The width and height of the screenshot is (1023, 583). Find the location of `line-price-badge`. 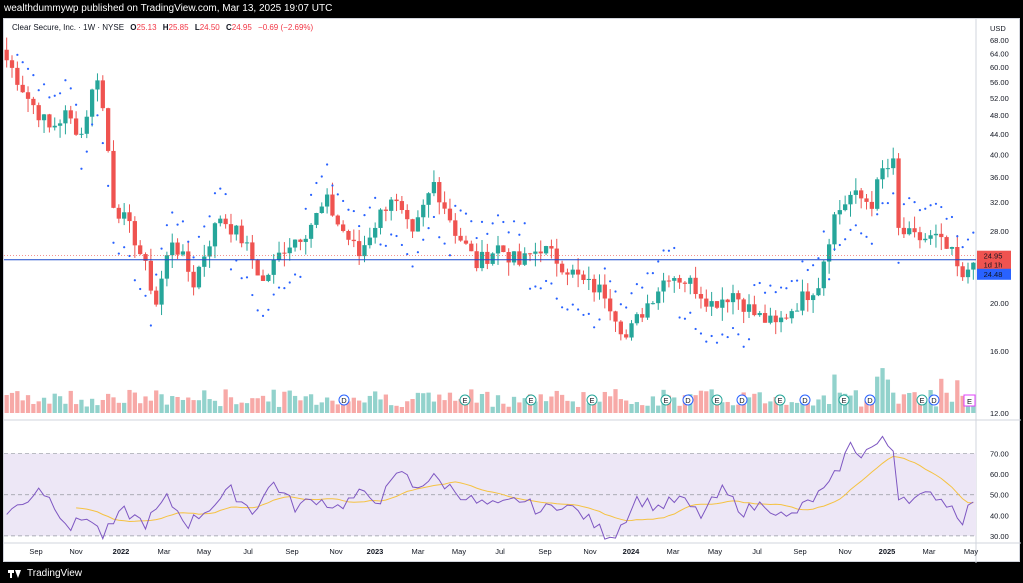

line-price-badge is located at coordinates (994, 274).